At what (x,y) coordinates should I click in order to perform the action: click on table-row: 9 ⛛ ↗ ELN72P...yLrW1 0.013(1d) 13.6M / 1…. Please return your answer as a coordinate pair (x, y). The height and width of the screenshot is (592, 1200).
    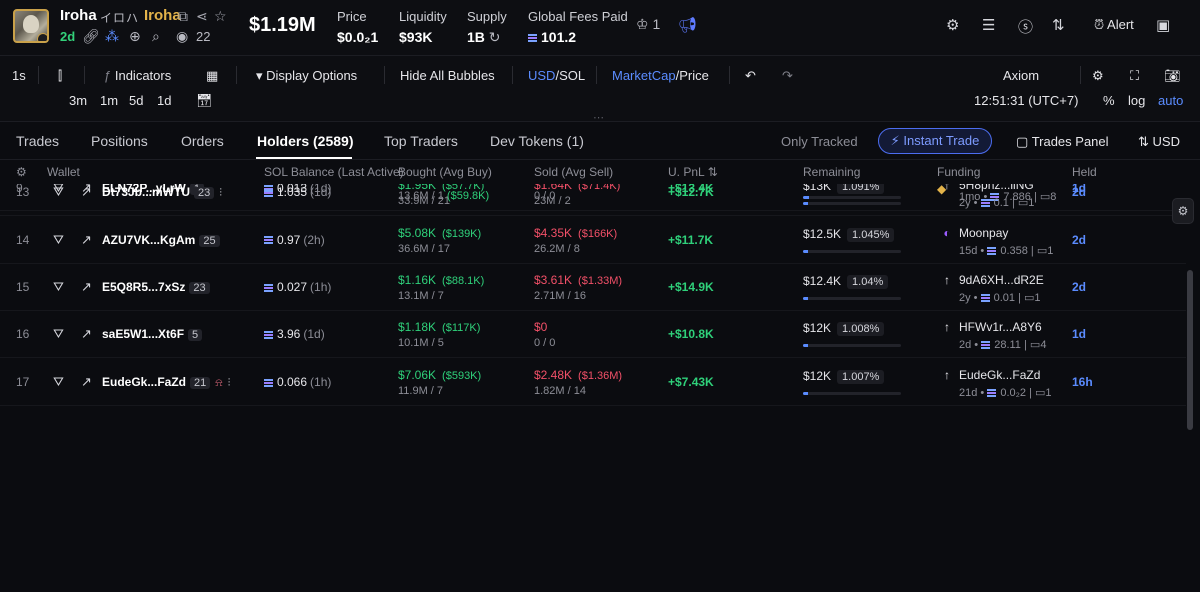
    Looking at the image, I should click on (593, 197).